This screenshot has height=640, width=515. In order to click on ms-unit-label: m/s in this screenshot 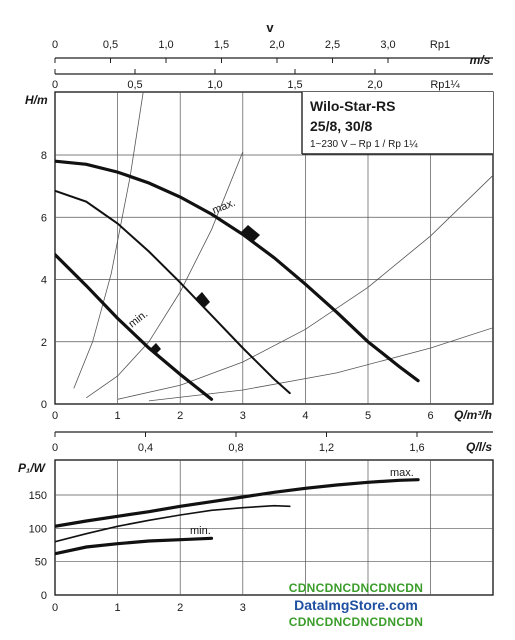, I will do `click(480, 60)`.